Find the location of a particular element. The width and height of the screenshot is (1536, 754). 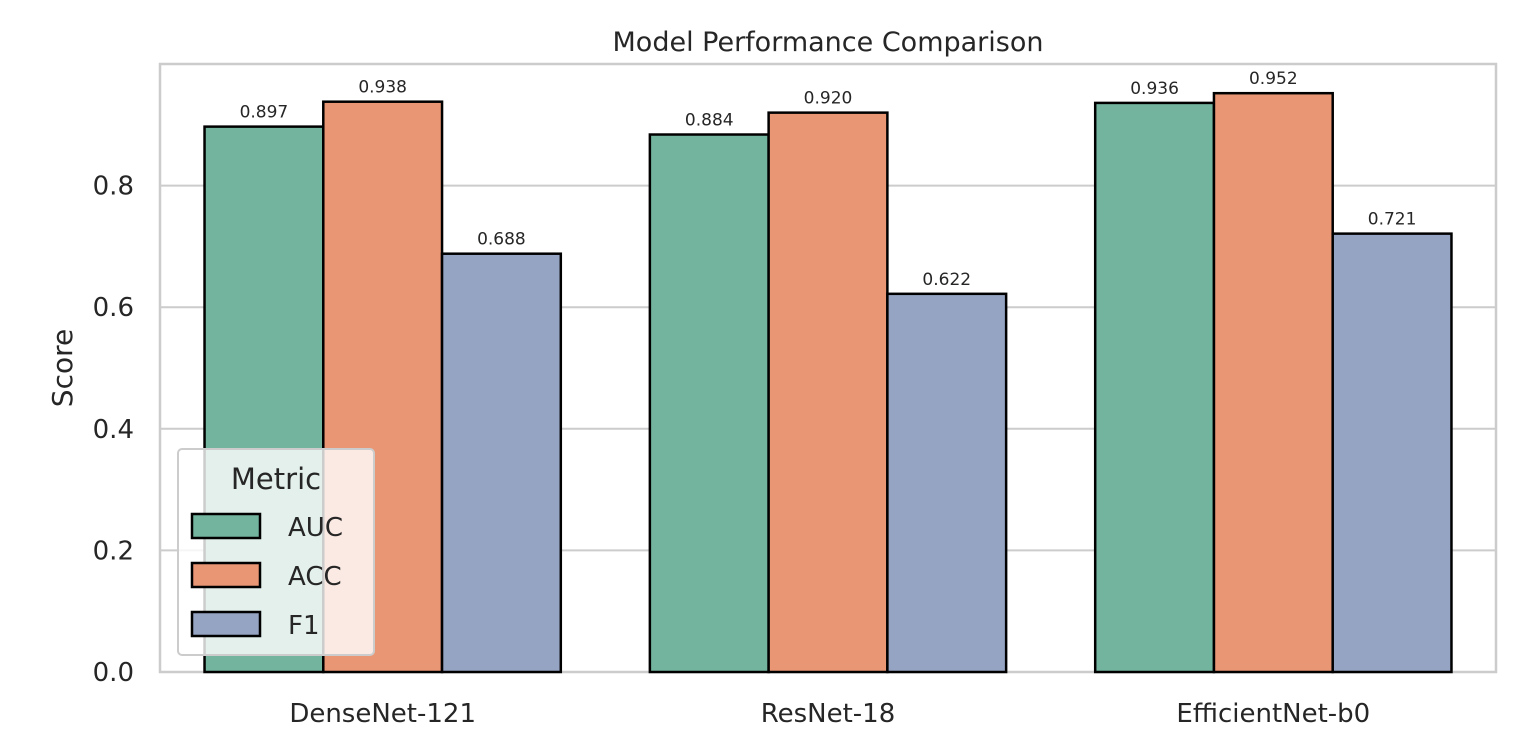

legend-label-f1: F1 is located at coordinates (304, 626).